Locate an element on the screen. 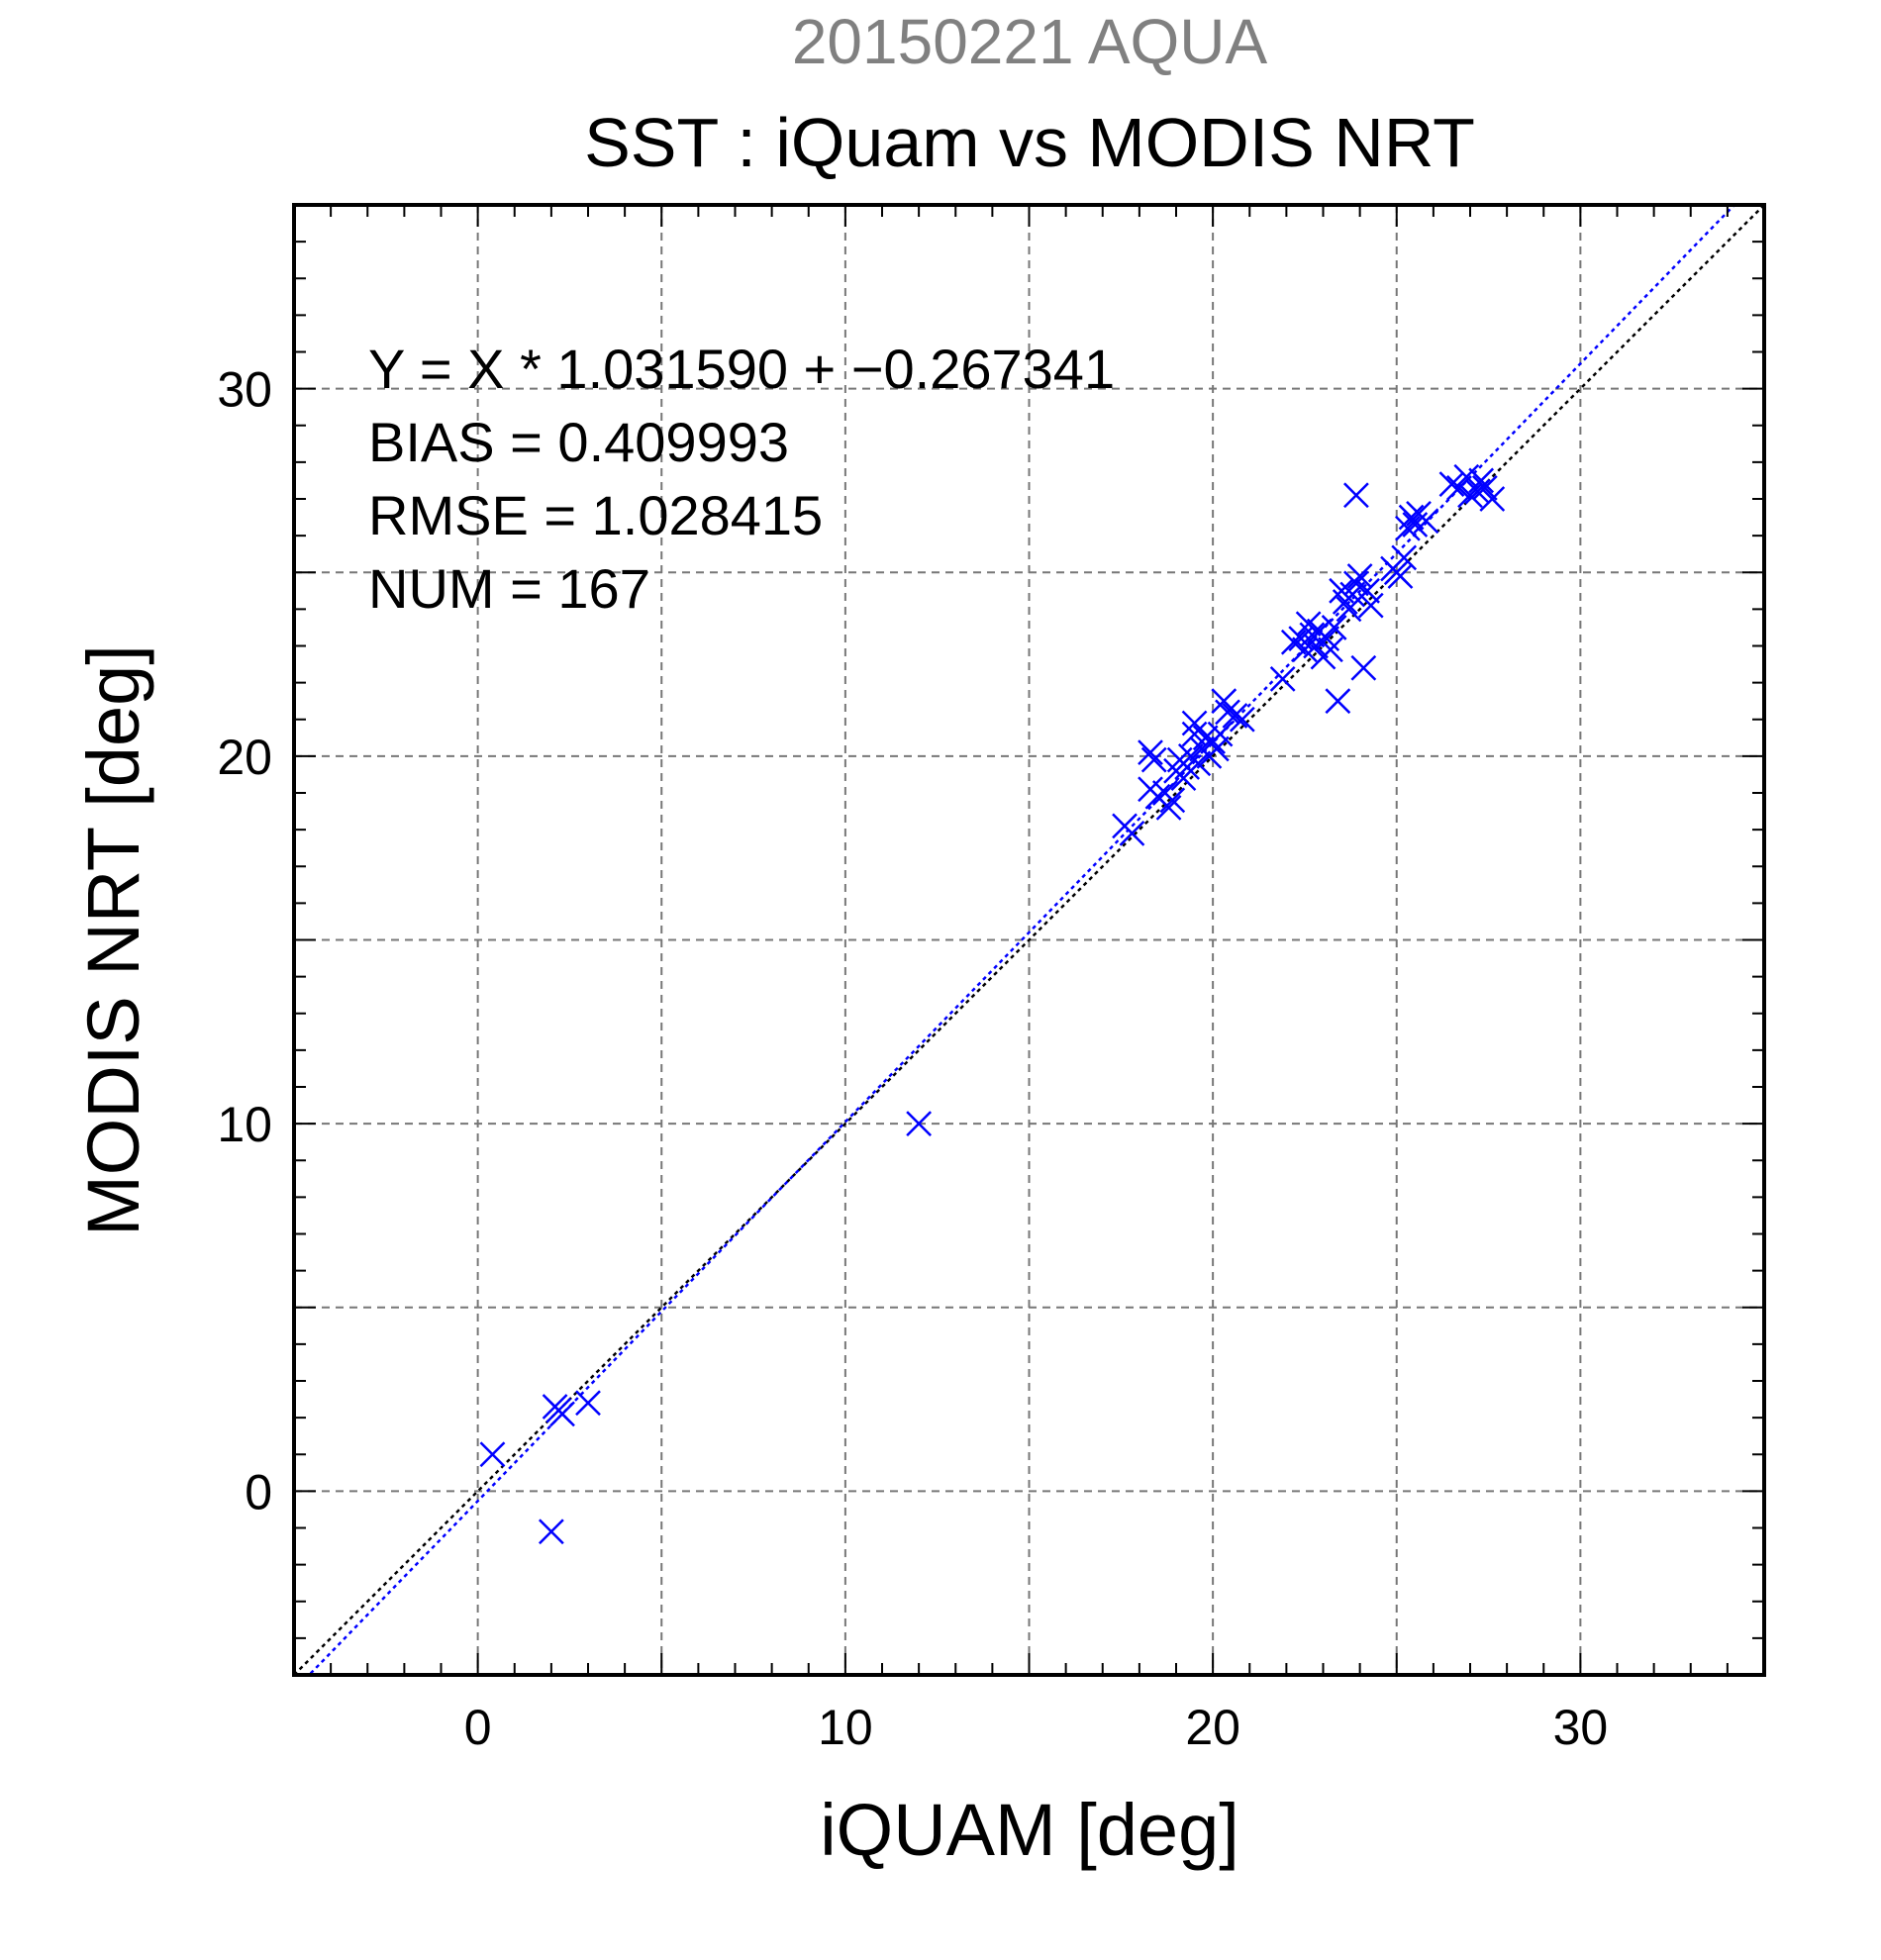 The width and height of the screenshot is (1881, 1960). y-tick-label: 20 is located at coordinates (245, 757).